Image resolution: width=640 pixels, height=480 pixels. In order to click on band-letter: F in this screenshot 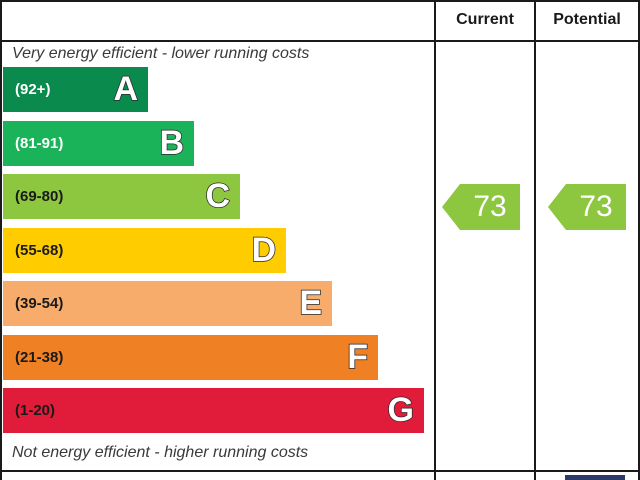, I will do `click(357, 357)`.